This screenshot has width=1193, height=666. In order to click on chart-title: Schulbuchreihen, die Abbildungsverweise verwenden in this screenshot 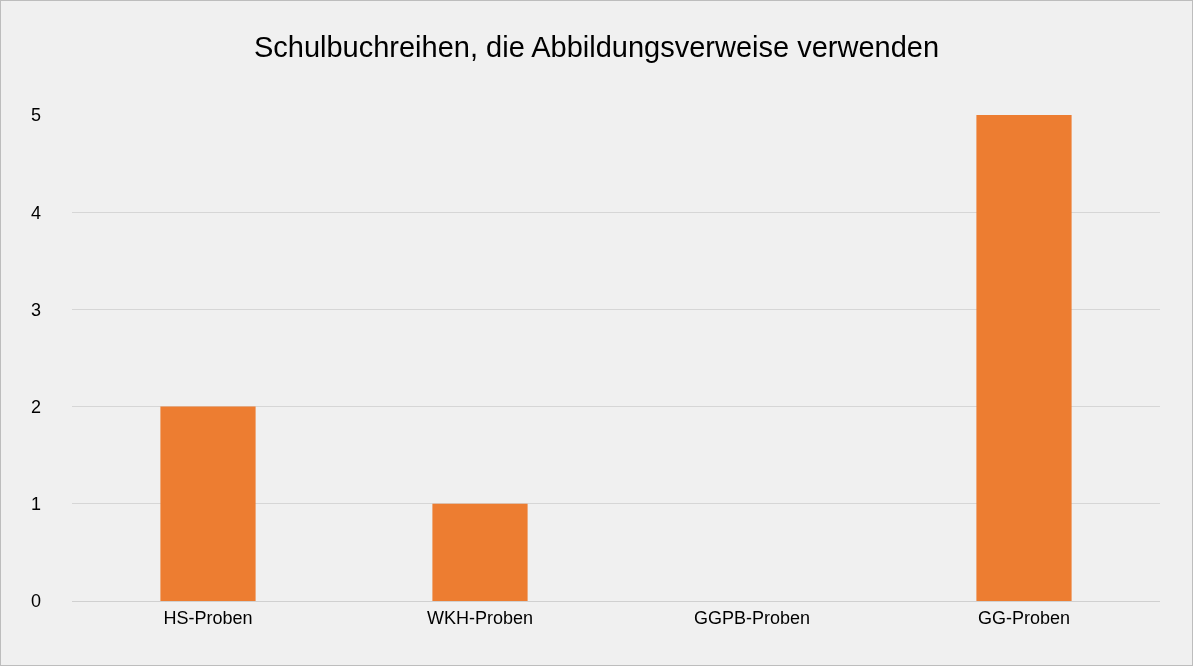, I will do `click(596, 46)`.